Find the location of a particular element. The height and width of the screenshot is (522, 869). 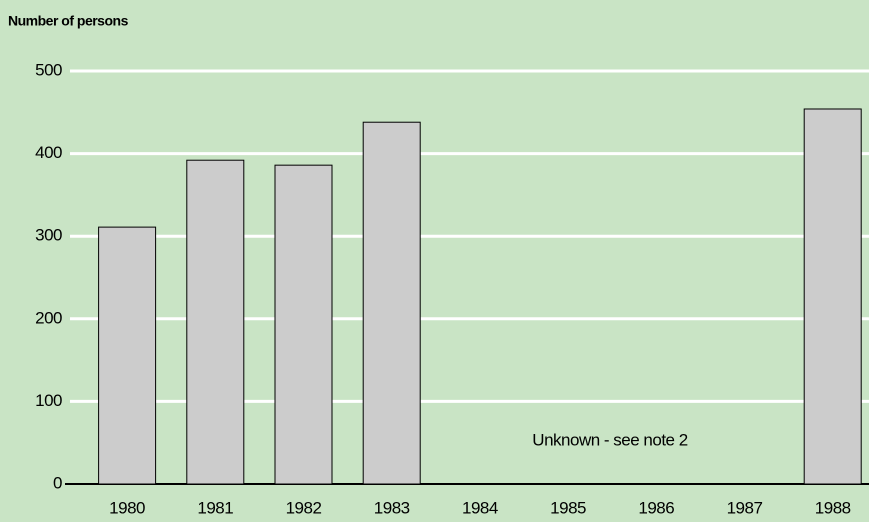

x-tick-label: 1985 is located at coordinates (568, 507).